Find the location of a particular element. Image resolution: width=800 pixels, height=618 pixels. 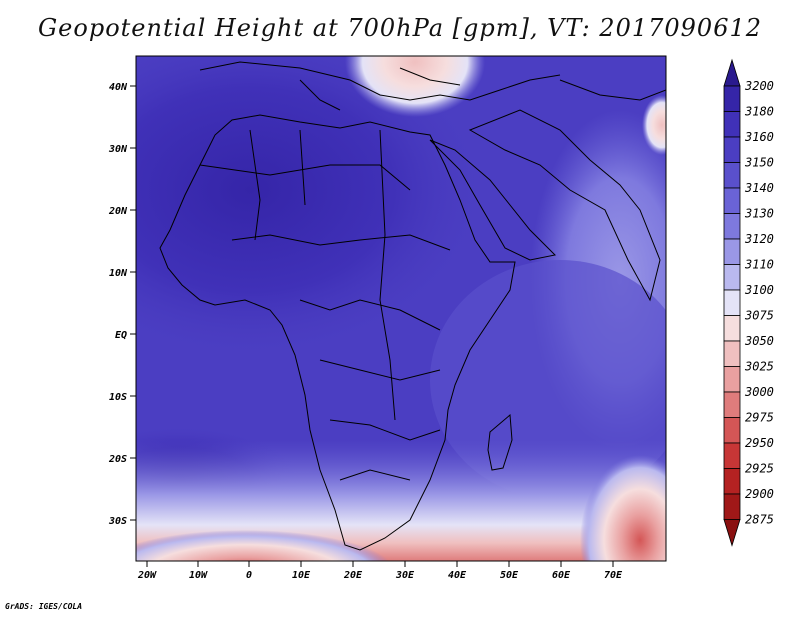

lon-label-10w: 10W is located at coordinates (198, 575).